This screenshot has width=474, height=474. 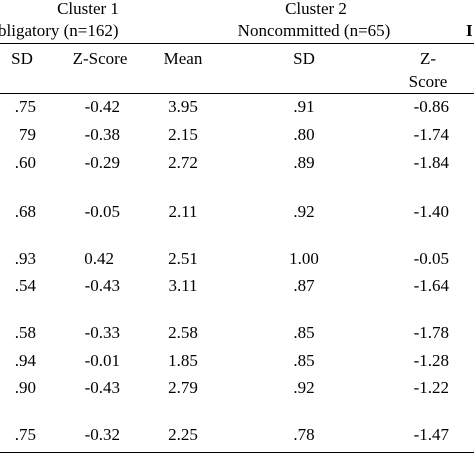 I want to click on cell-c2-mean: 2.58, so click(x=183, y=332).